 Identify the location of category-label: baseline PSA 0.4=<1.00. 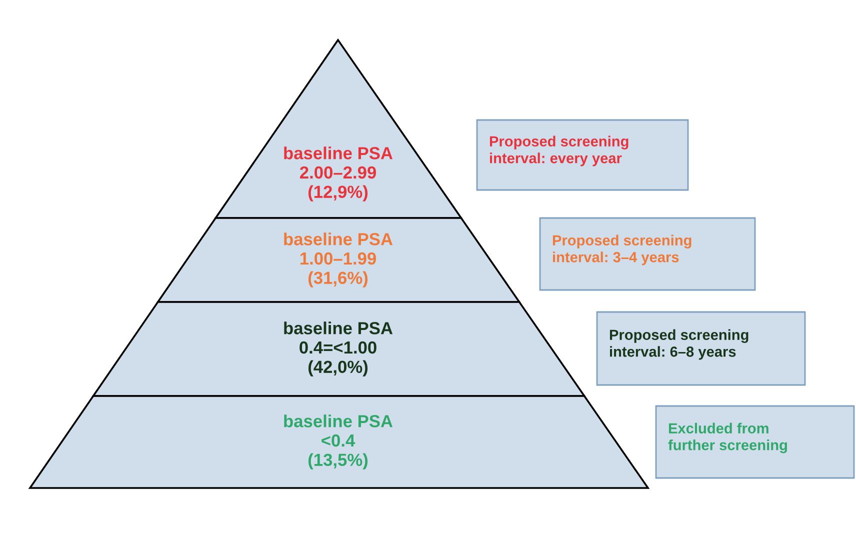
(338, 338).